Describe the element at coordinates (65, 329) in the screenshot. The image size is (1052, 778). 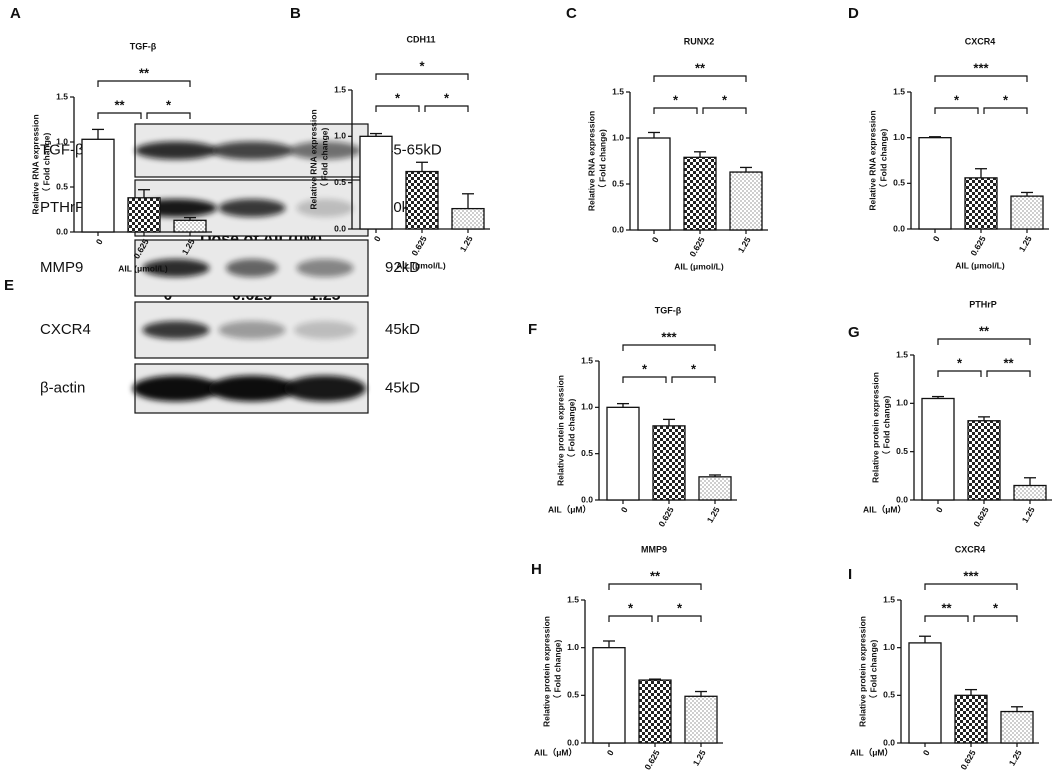
I see `protein-label: CXCR4` at that location.